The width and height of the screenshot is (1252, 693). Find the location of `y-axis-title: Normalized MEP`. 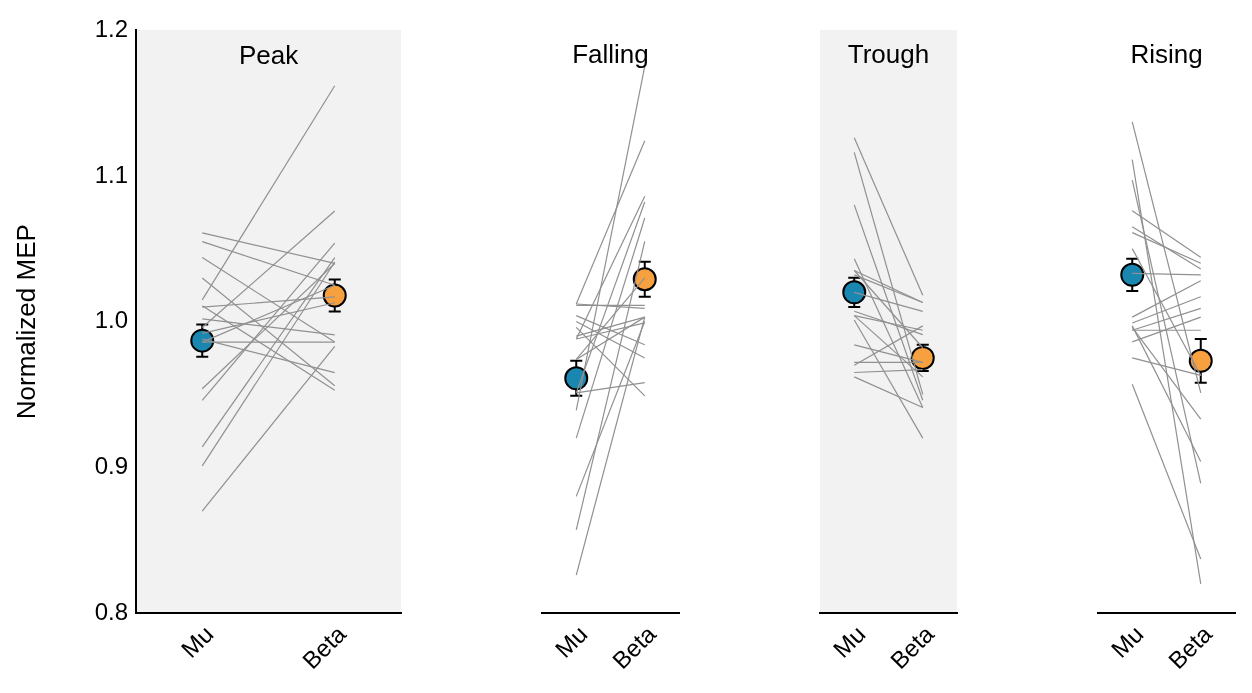

y-axis-title: Normalized MEP is located at coordinates (25, 322).